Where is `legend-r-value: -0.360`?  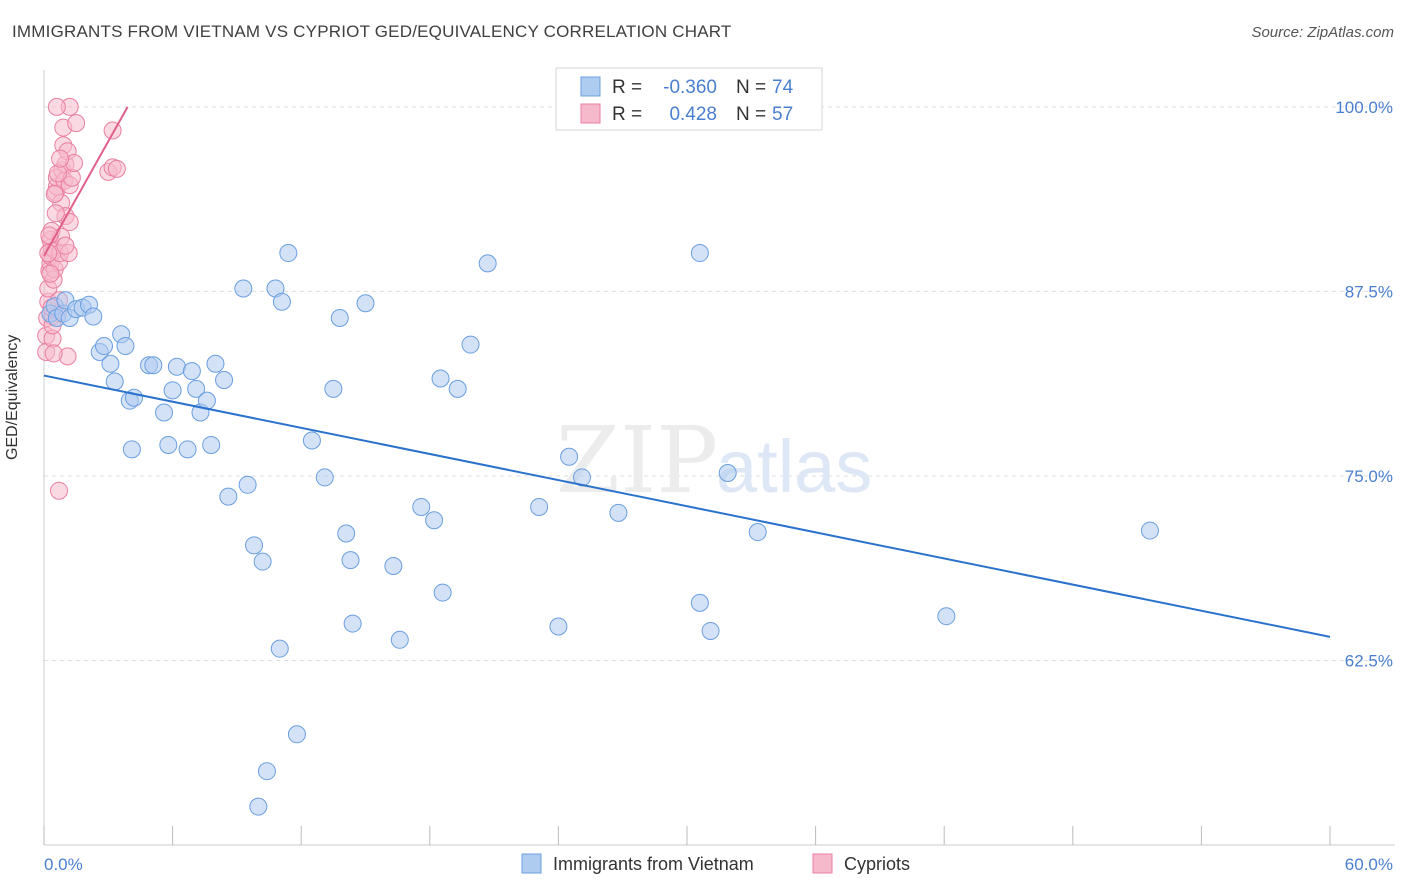 legend-r-value: -0.360 is located at coordinates (690, 87).